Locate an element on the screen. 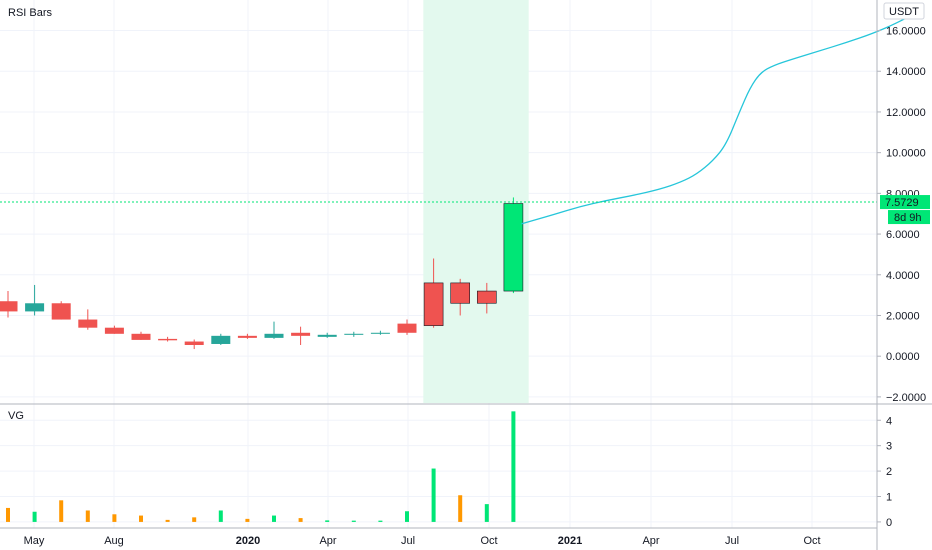 This screenshot has width=932, height=550. time-axis-label: May is located at coordinates (34, 541).